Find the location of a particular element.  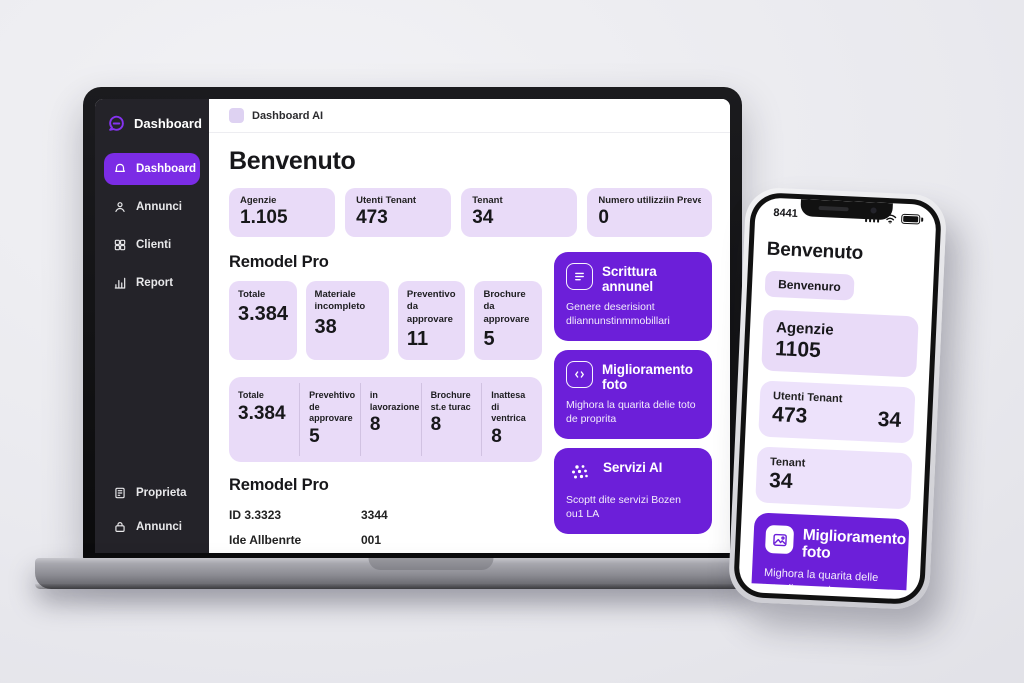

grid-icon is located at coordinates (120, 245).